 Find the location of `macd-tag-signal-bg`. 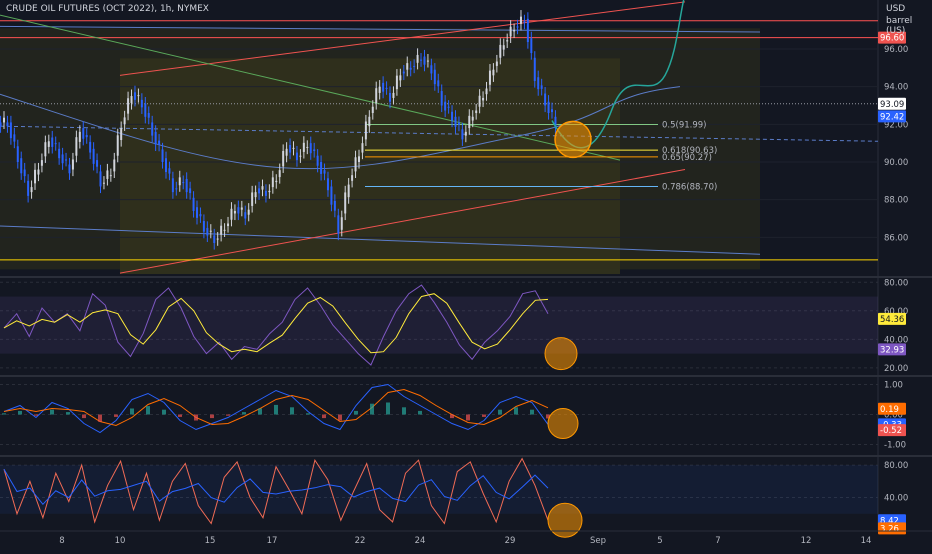

macd-tag-signal-bg is located at coordinates (892, 408).